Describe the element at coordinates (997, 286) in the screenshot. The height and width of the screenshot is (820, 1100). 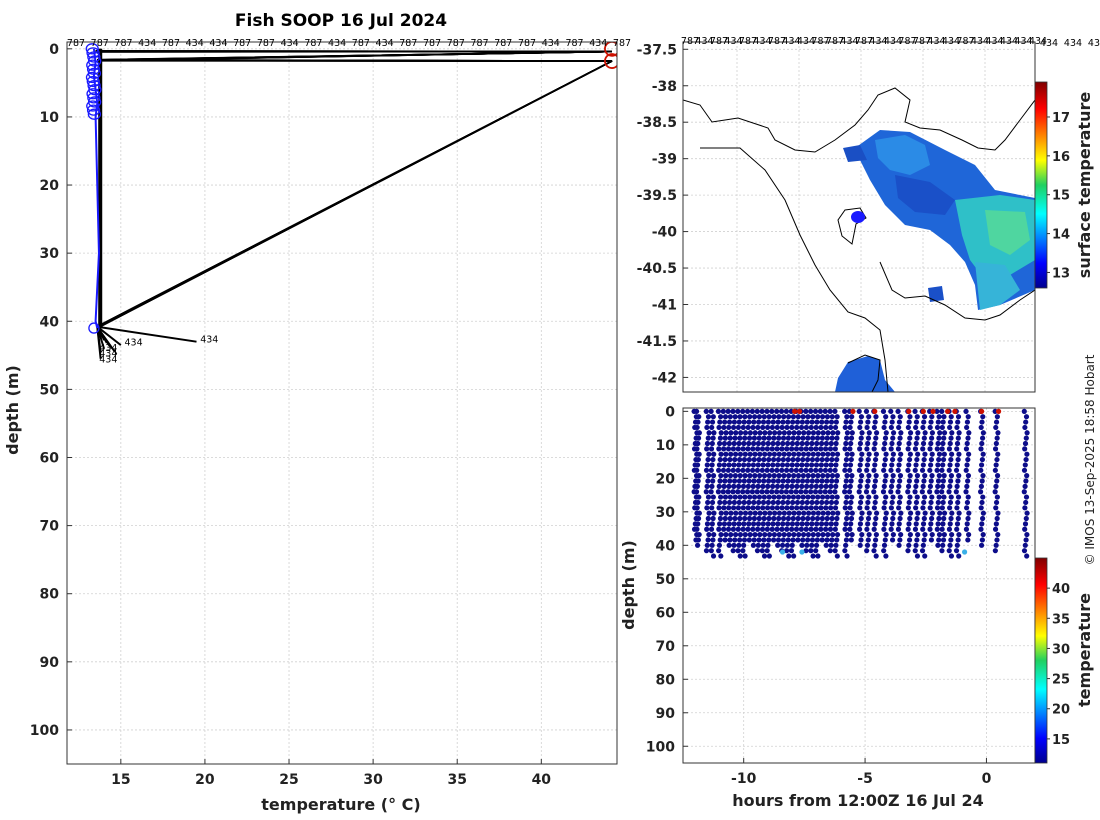
I see `sst-patch-south` at that location.